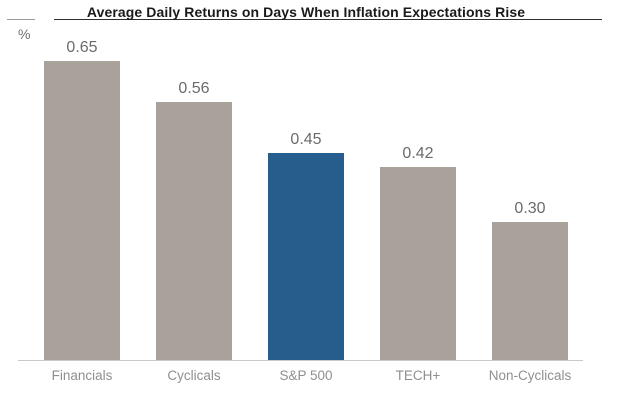 The image size is (640, 400). Describe the element at coordinates (21, 19) in the screenshot. I see `corner-rule-line` at that location.